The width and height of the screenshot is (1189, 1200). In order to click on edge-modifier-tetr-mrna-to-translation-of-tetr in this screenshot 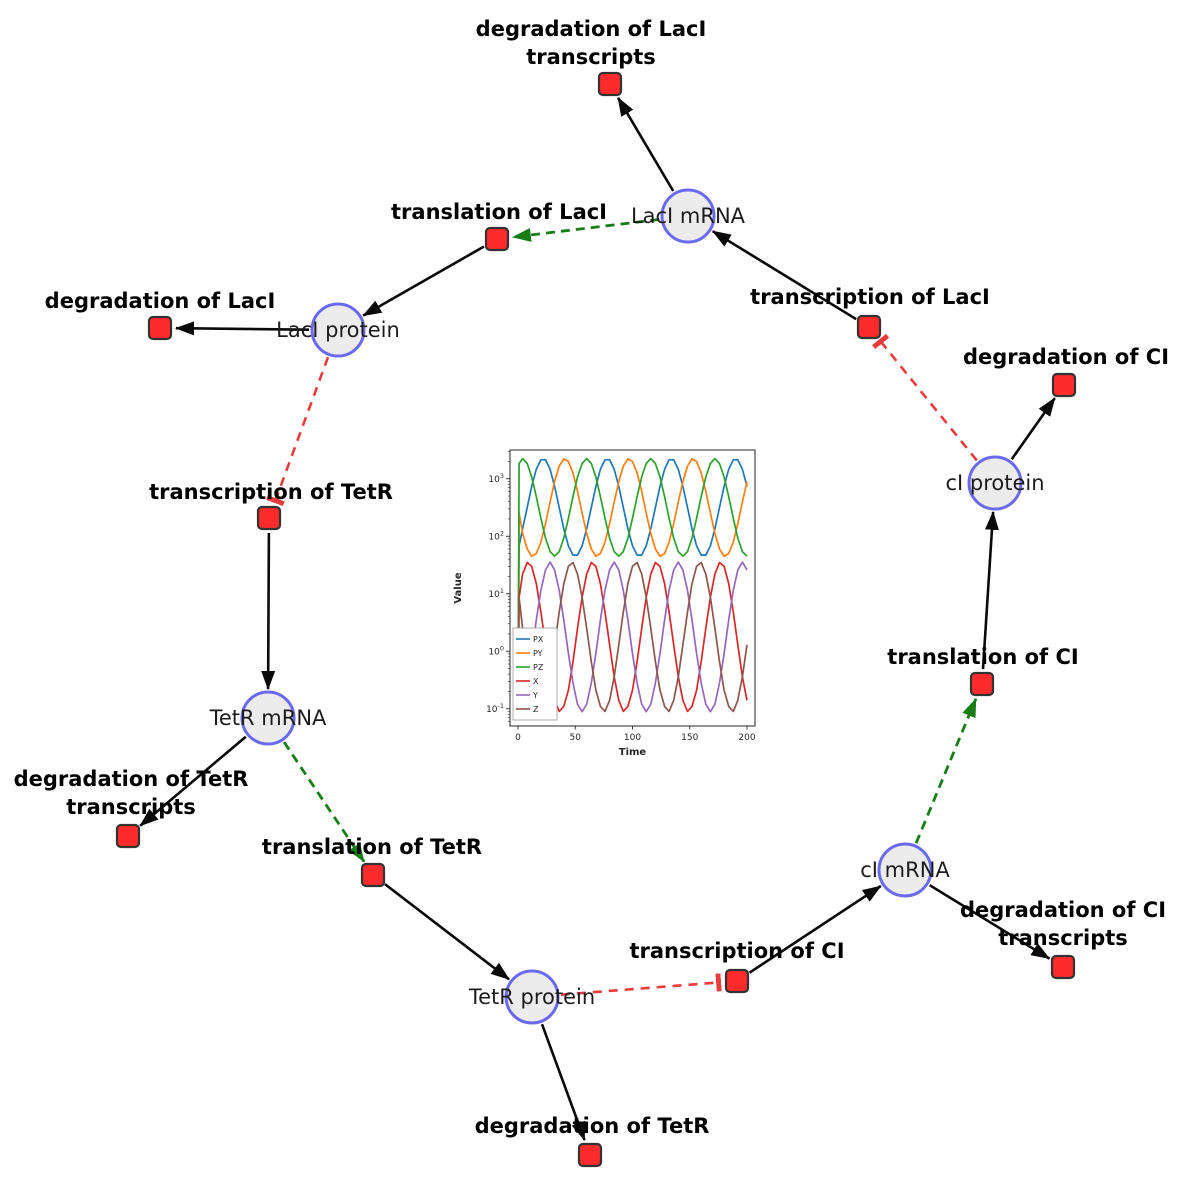, I will do `click(324, 802)`.